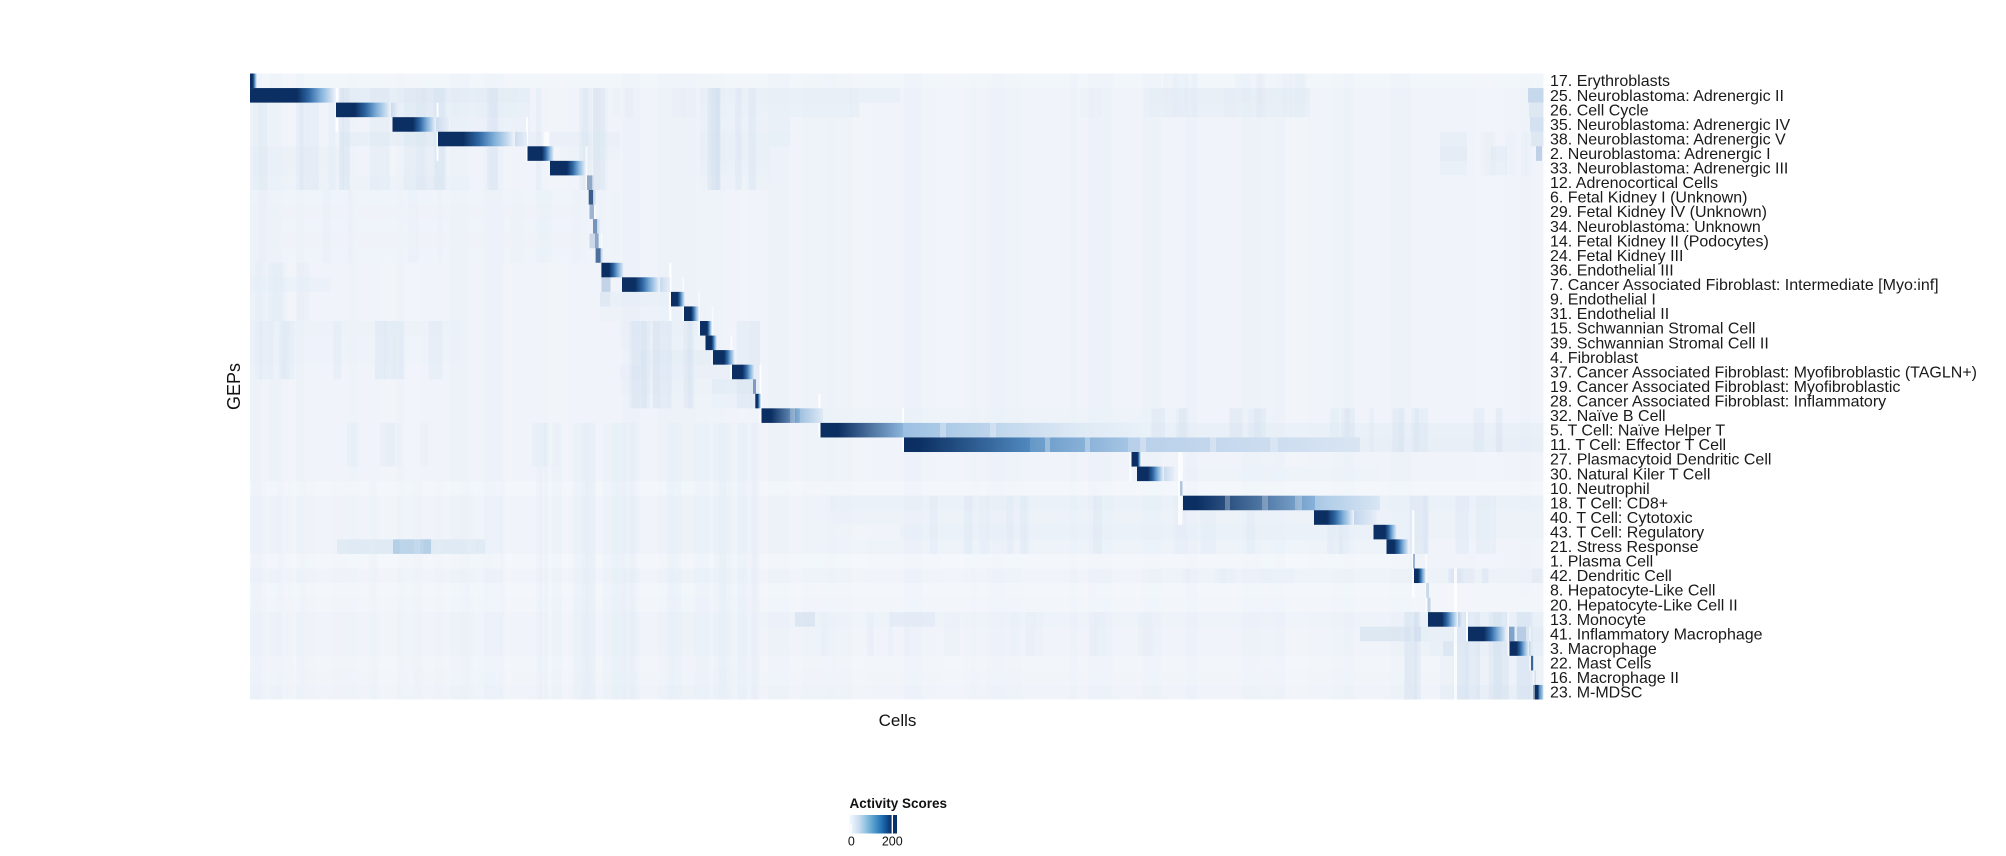  What do you see at coordinates (1621, 518) in the screenshot?
I see `svg-text: 40. T Cell: Cytotoxic` at bounding box center [1621, 518].